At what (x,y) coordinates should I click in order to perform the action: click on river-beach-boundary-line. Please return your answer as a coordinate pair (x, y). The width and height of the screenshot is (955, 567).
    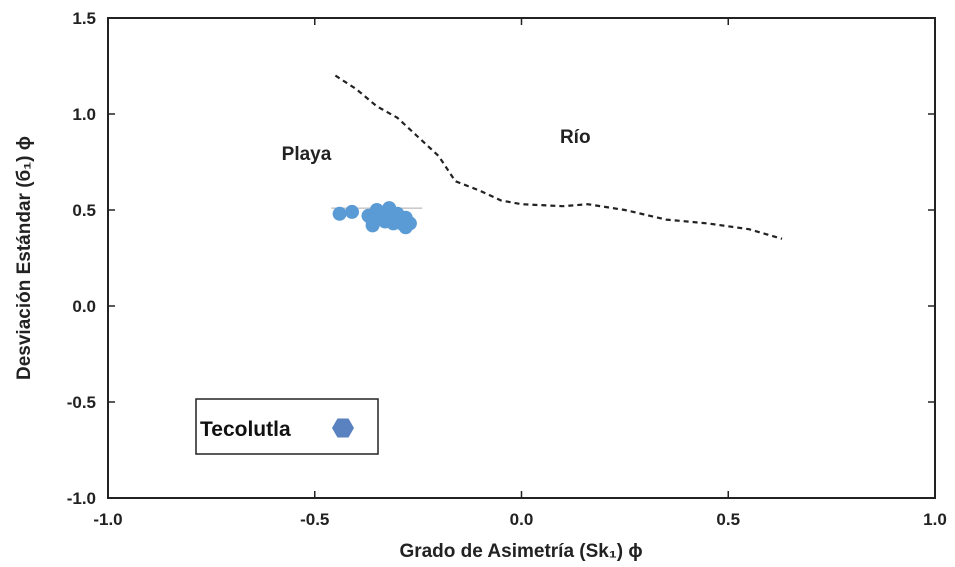
    Looking at the image, I should click on (558, 157).